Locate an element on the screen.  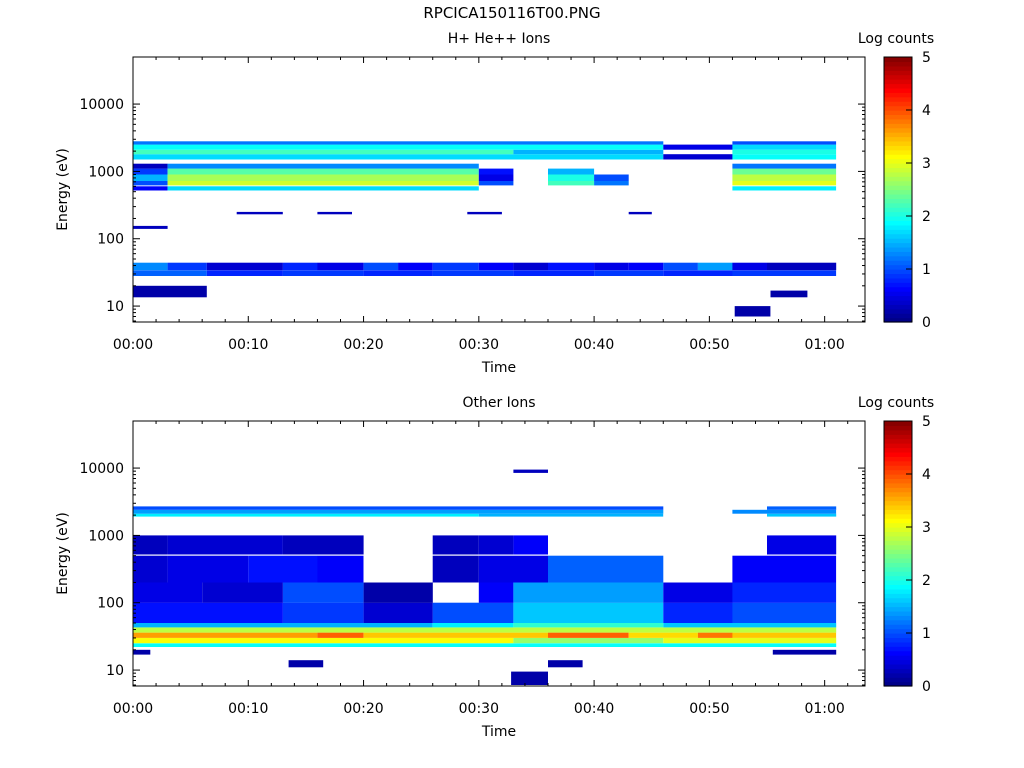
colorbar-frame is located at coordinates (898, 553).